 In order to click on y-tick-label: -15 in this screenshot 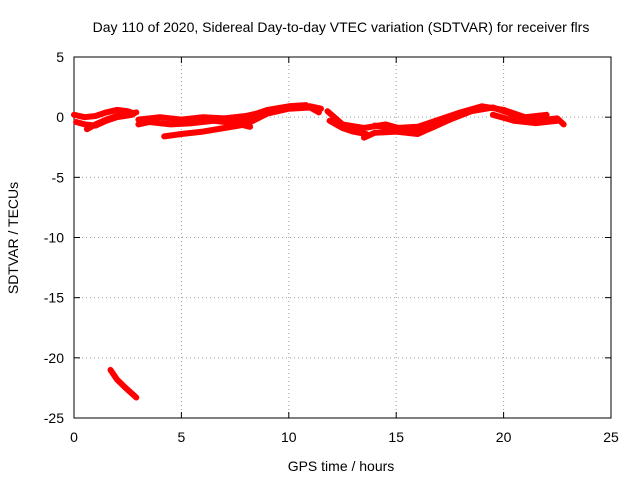, I will do `click(54, 298)`.